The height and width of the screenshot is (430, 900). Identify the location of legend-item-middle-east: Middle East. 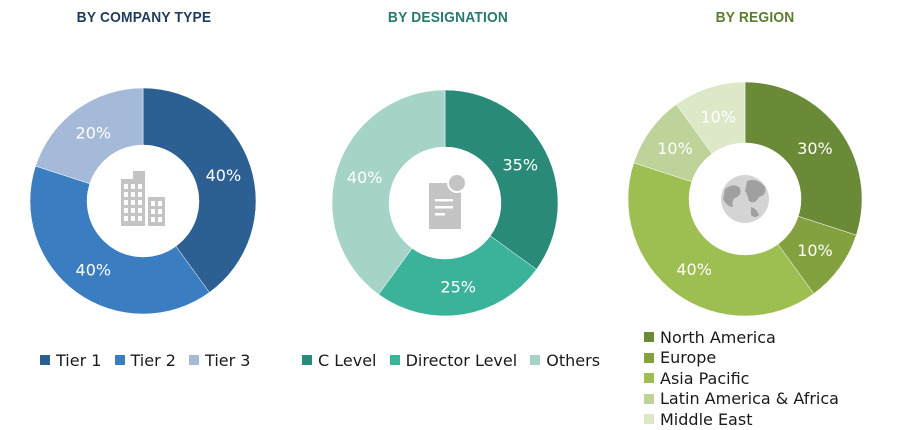
(741, 419).